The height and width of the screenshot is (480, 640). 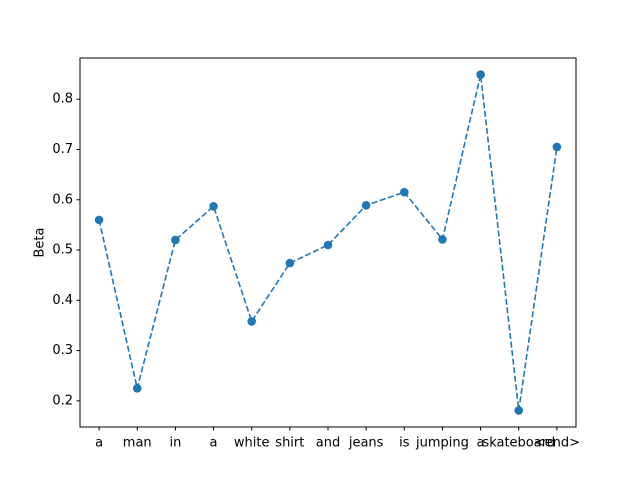 I want to click on x-tick-label: jumping, so click(x=442, y=443).